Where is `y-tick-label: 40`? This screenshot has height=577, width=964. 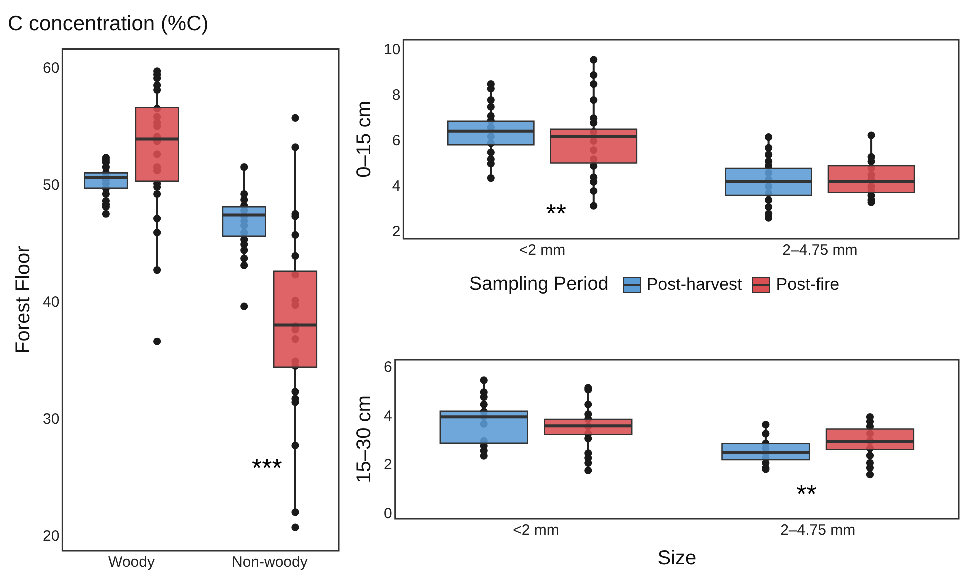 y-tick-label: 40 is located at coordinates (51, 303).